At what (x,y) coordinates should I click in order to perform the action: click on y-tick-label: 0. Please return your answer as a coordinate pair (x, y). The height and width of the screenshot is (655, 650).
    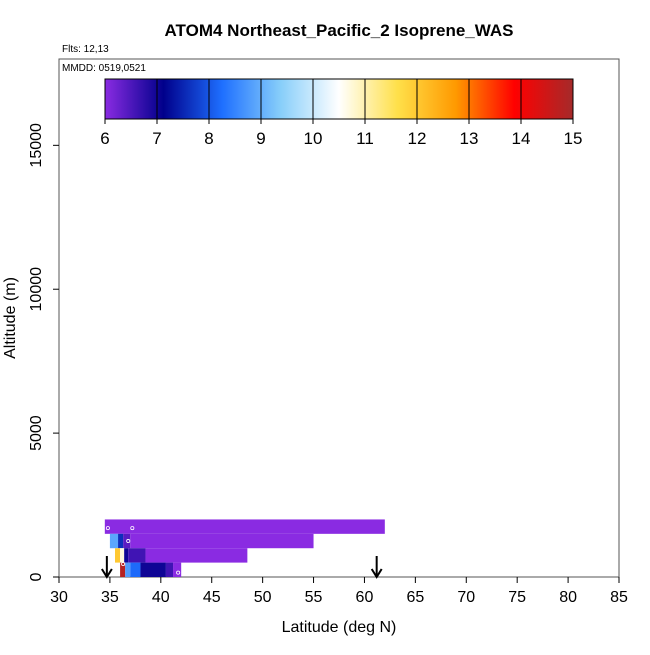
    Looking at the image, I should click on (36, 576).